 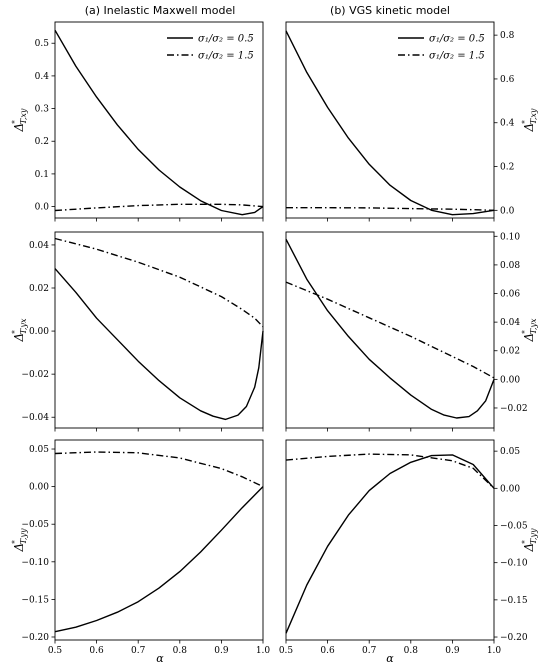 I want to click on y-tick-label: 0.08, so click(x=510, y=266).